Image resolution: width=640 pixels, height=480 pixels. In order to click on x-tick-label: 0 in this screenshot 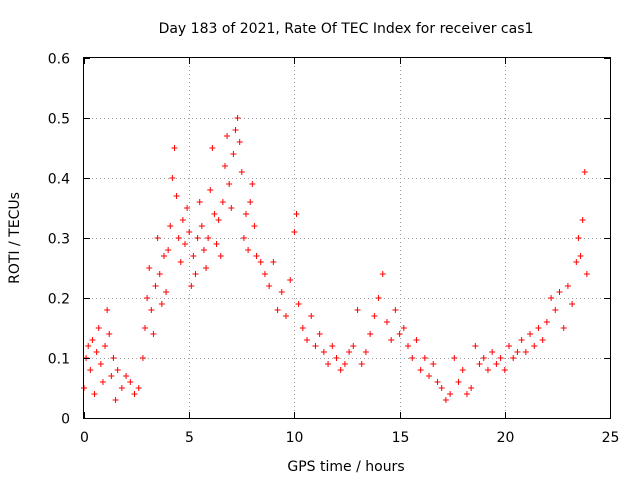, I will do `click(84, 438)`.